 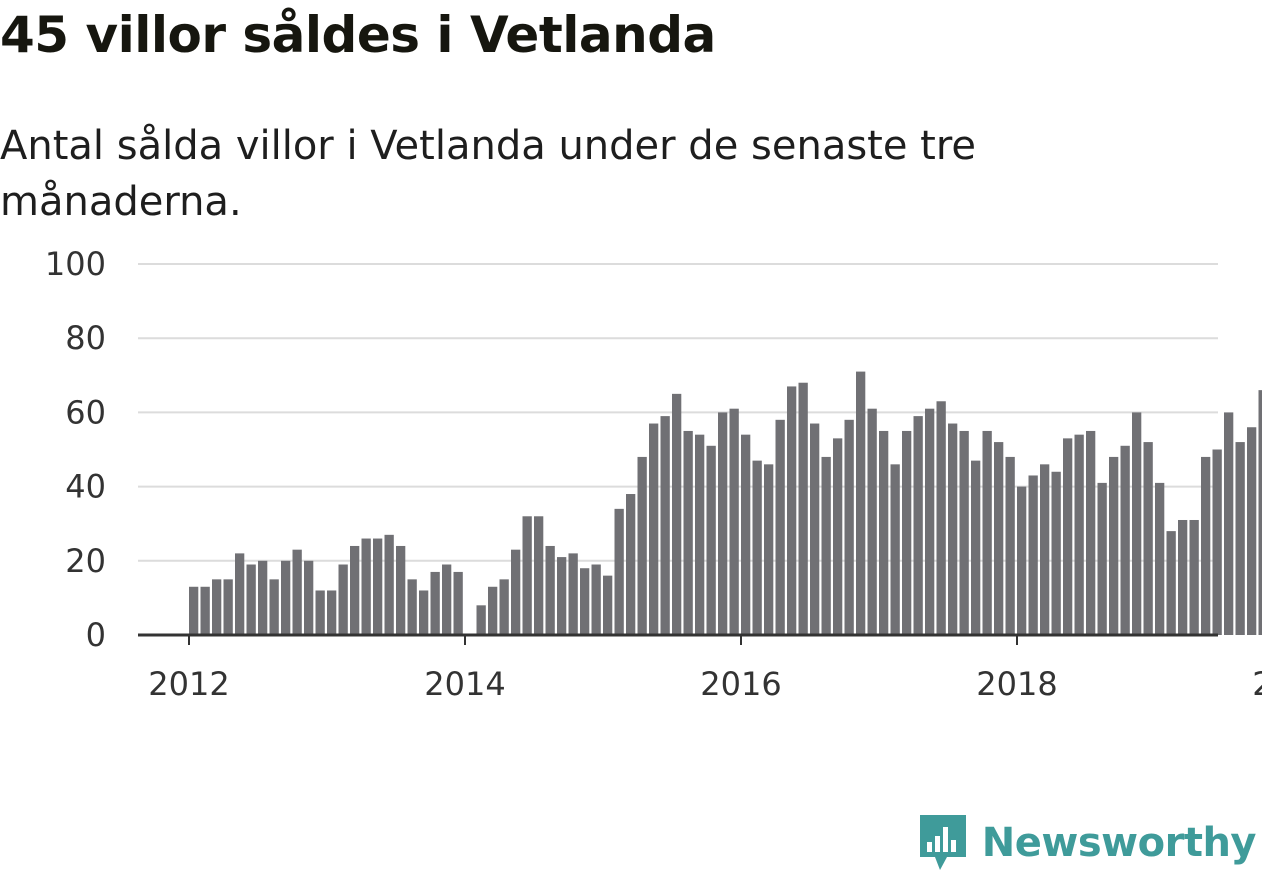 What do you see at coordinates (740, 684) in the screenshot?
I see `x-tick-label: 2016` at bounding box center [740, 684].